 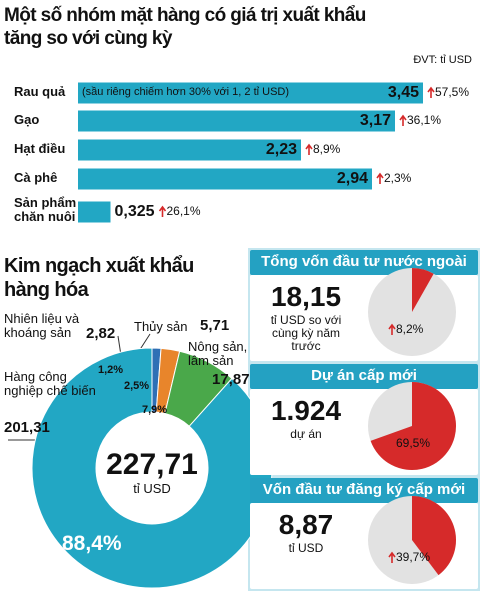 What do you see at coordinates (413, 443) in the screenshot?
I see `value-label: 69,5%` at bounding box center [413, 443].